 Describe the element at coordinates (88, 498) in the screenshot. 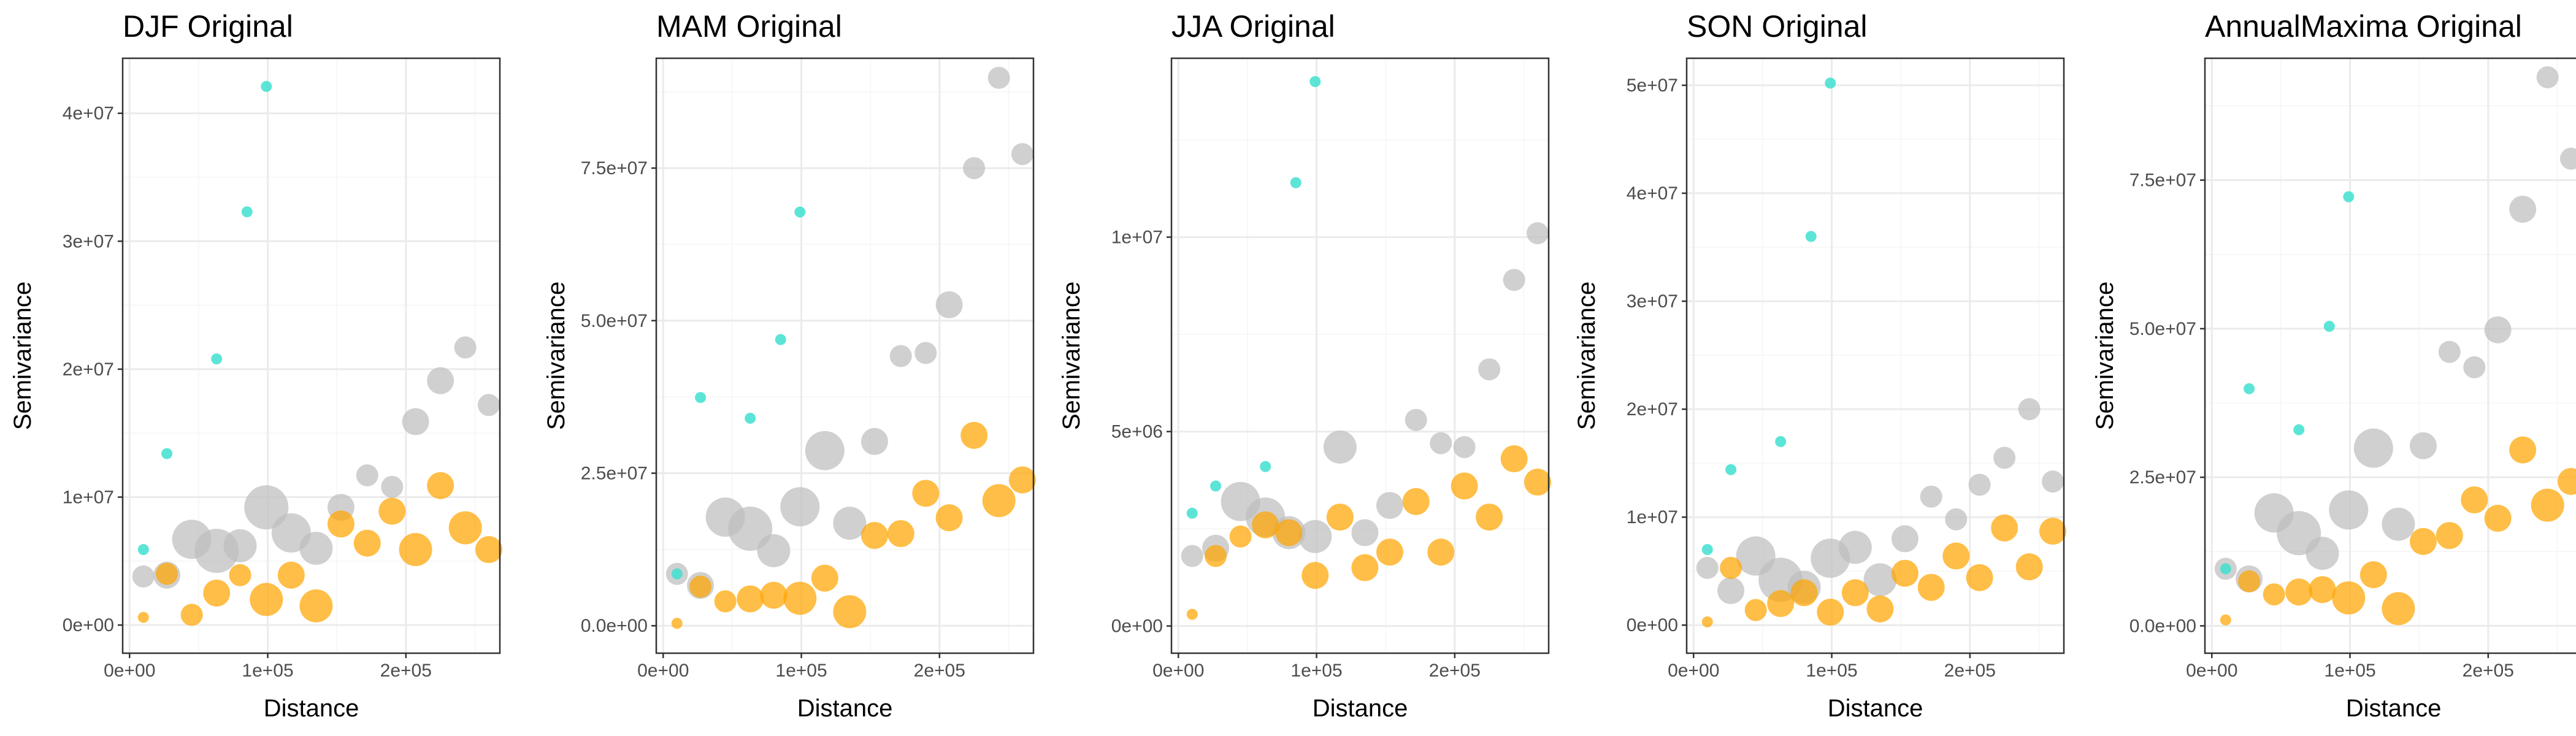

I see `y-tick-label: 1e+07` at that location.